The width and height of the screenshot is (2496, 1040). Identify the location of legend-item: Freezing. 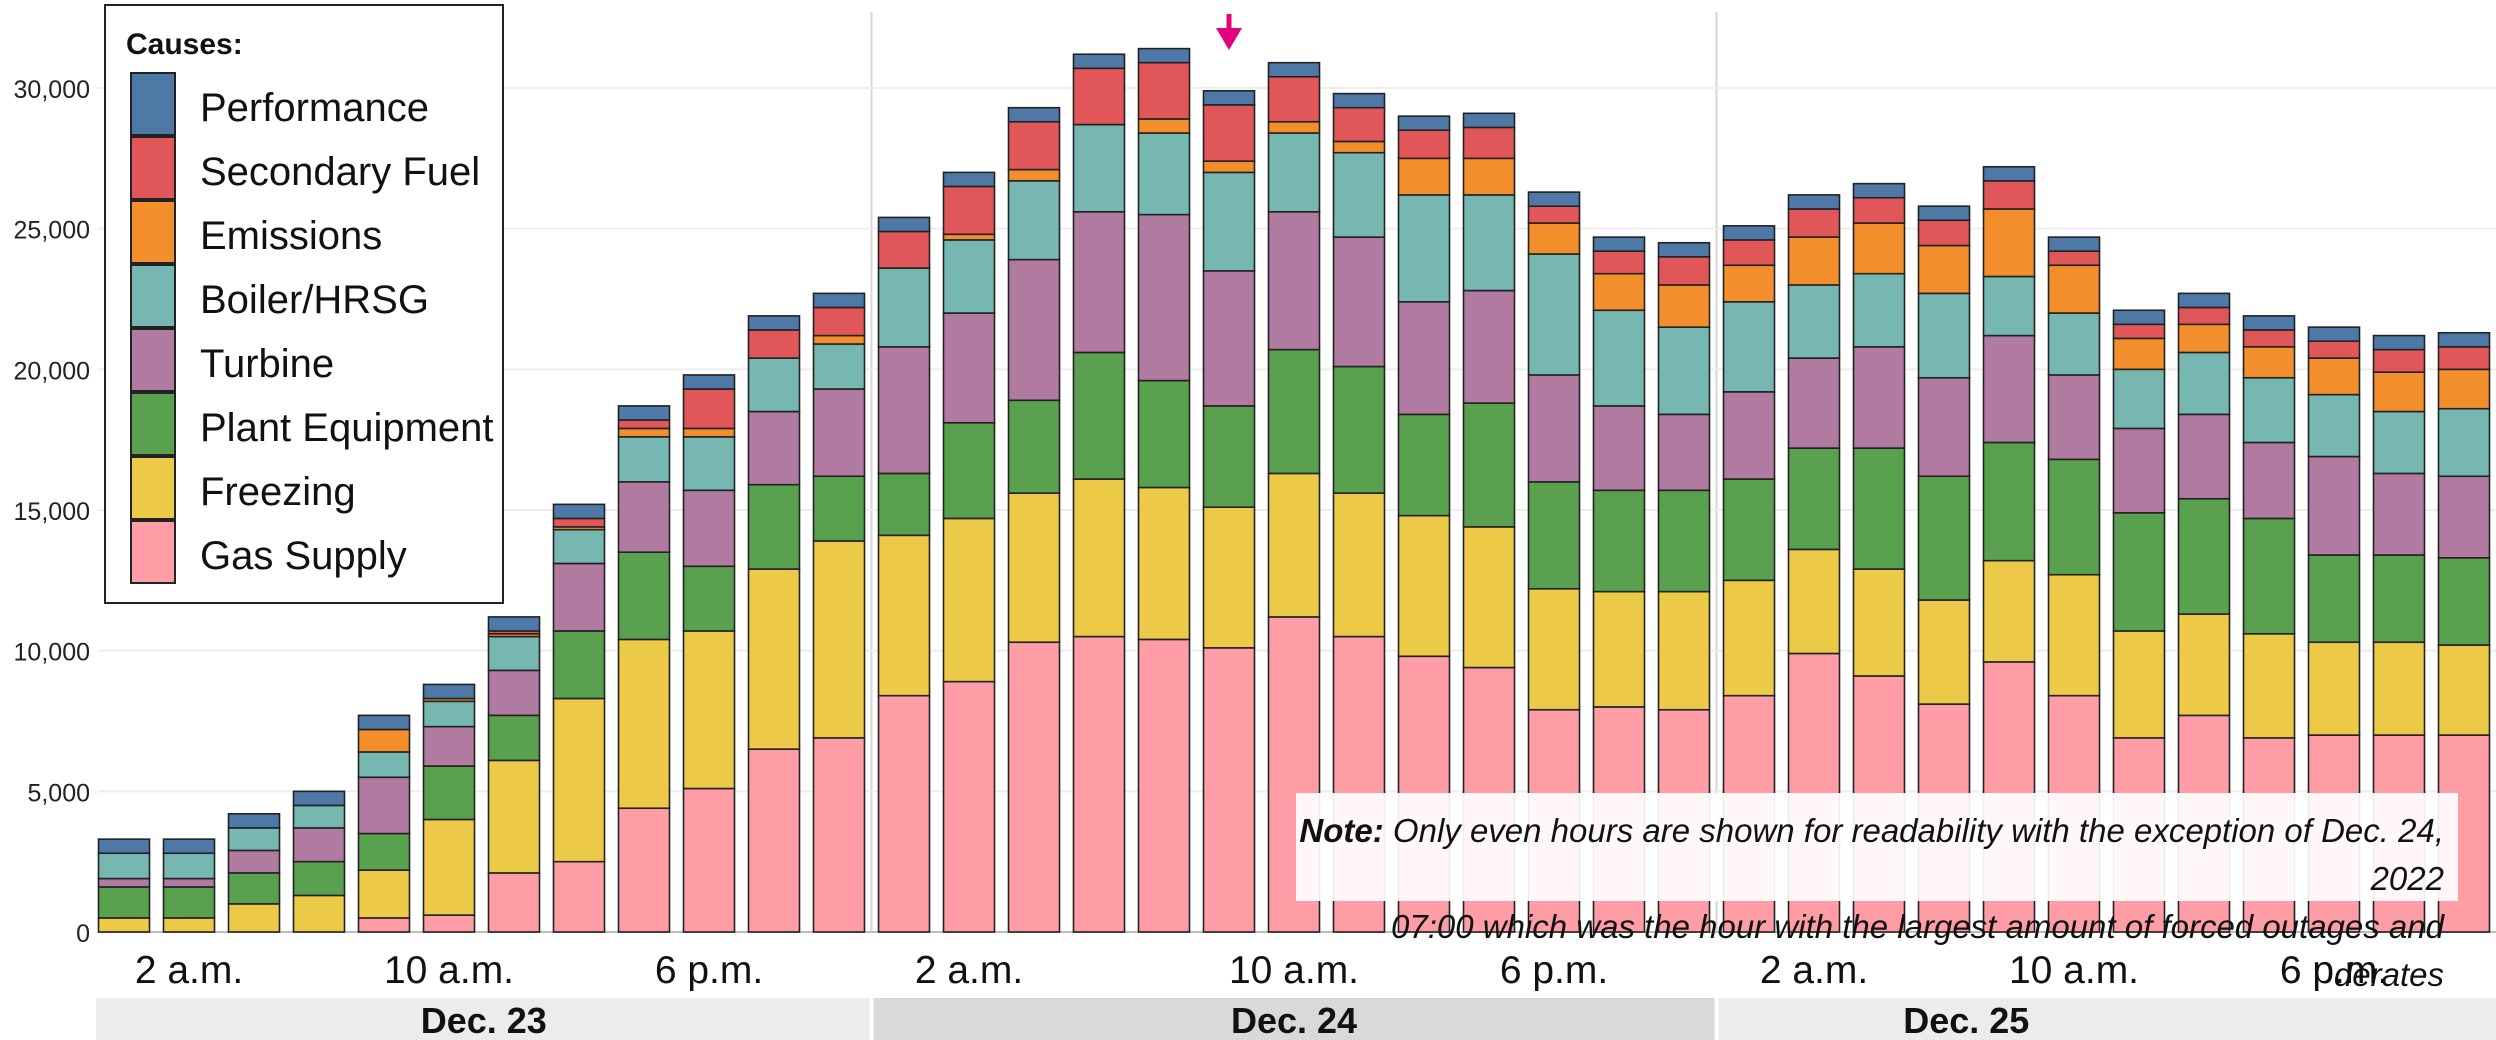
(310, 488).